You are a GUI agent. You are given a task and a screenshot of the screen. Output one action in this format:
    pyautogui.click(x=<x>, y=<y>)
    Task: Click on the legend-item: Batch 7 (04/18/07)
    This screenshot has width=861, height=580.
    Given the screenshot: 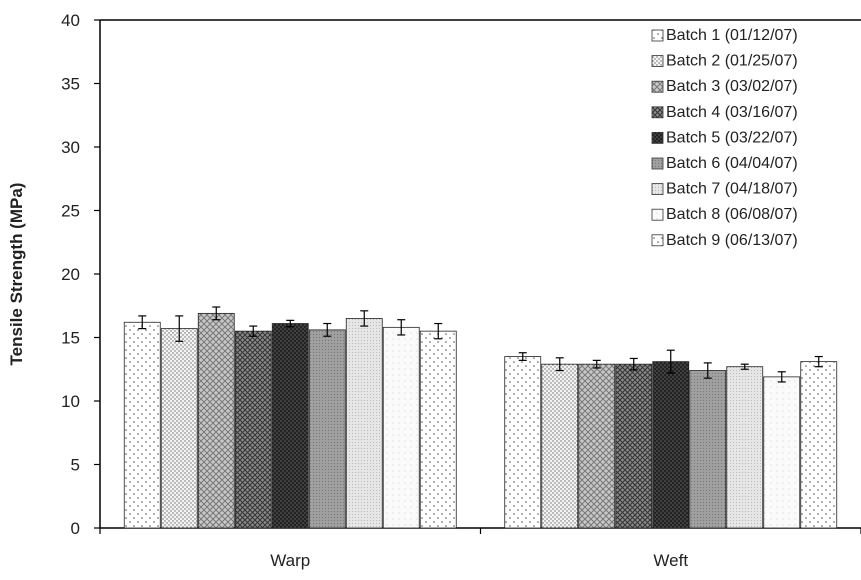 What is the action you would take?
    pyautogui.click(x=724, y=189)
    